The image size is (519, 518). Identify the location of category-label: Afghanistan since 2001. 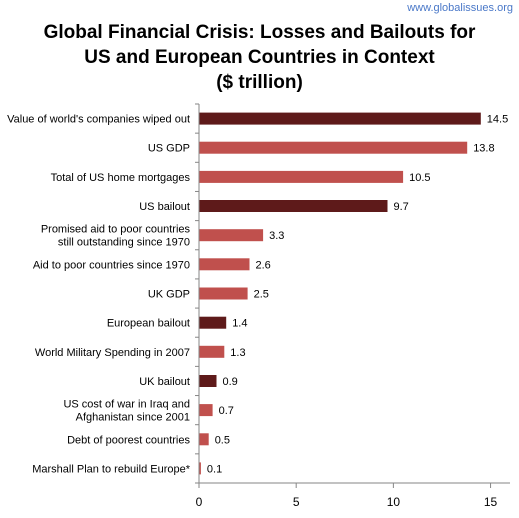
(133, 418).